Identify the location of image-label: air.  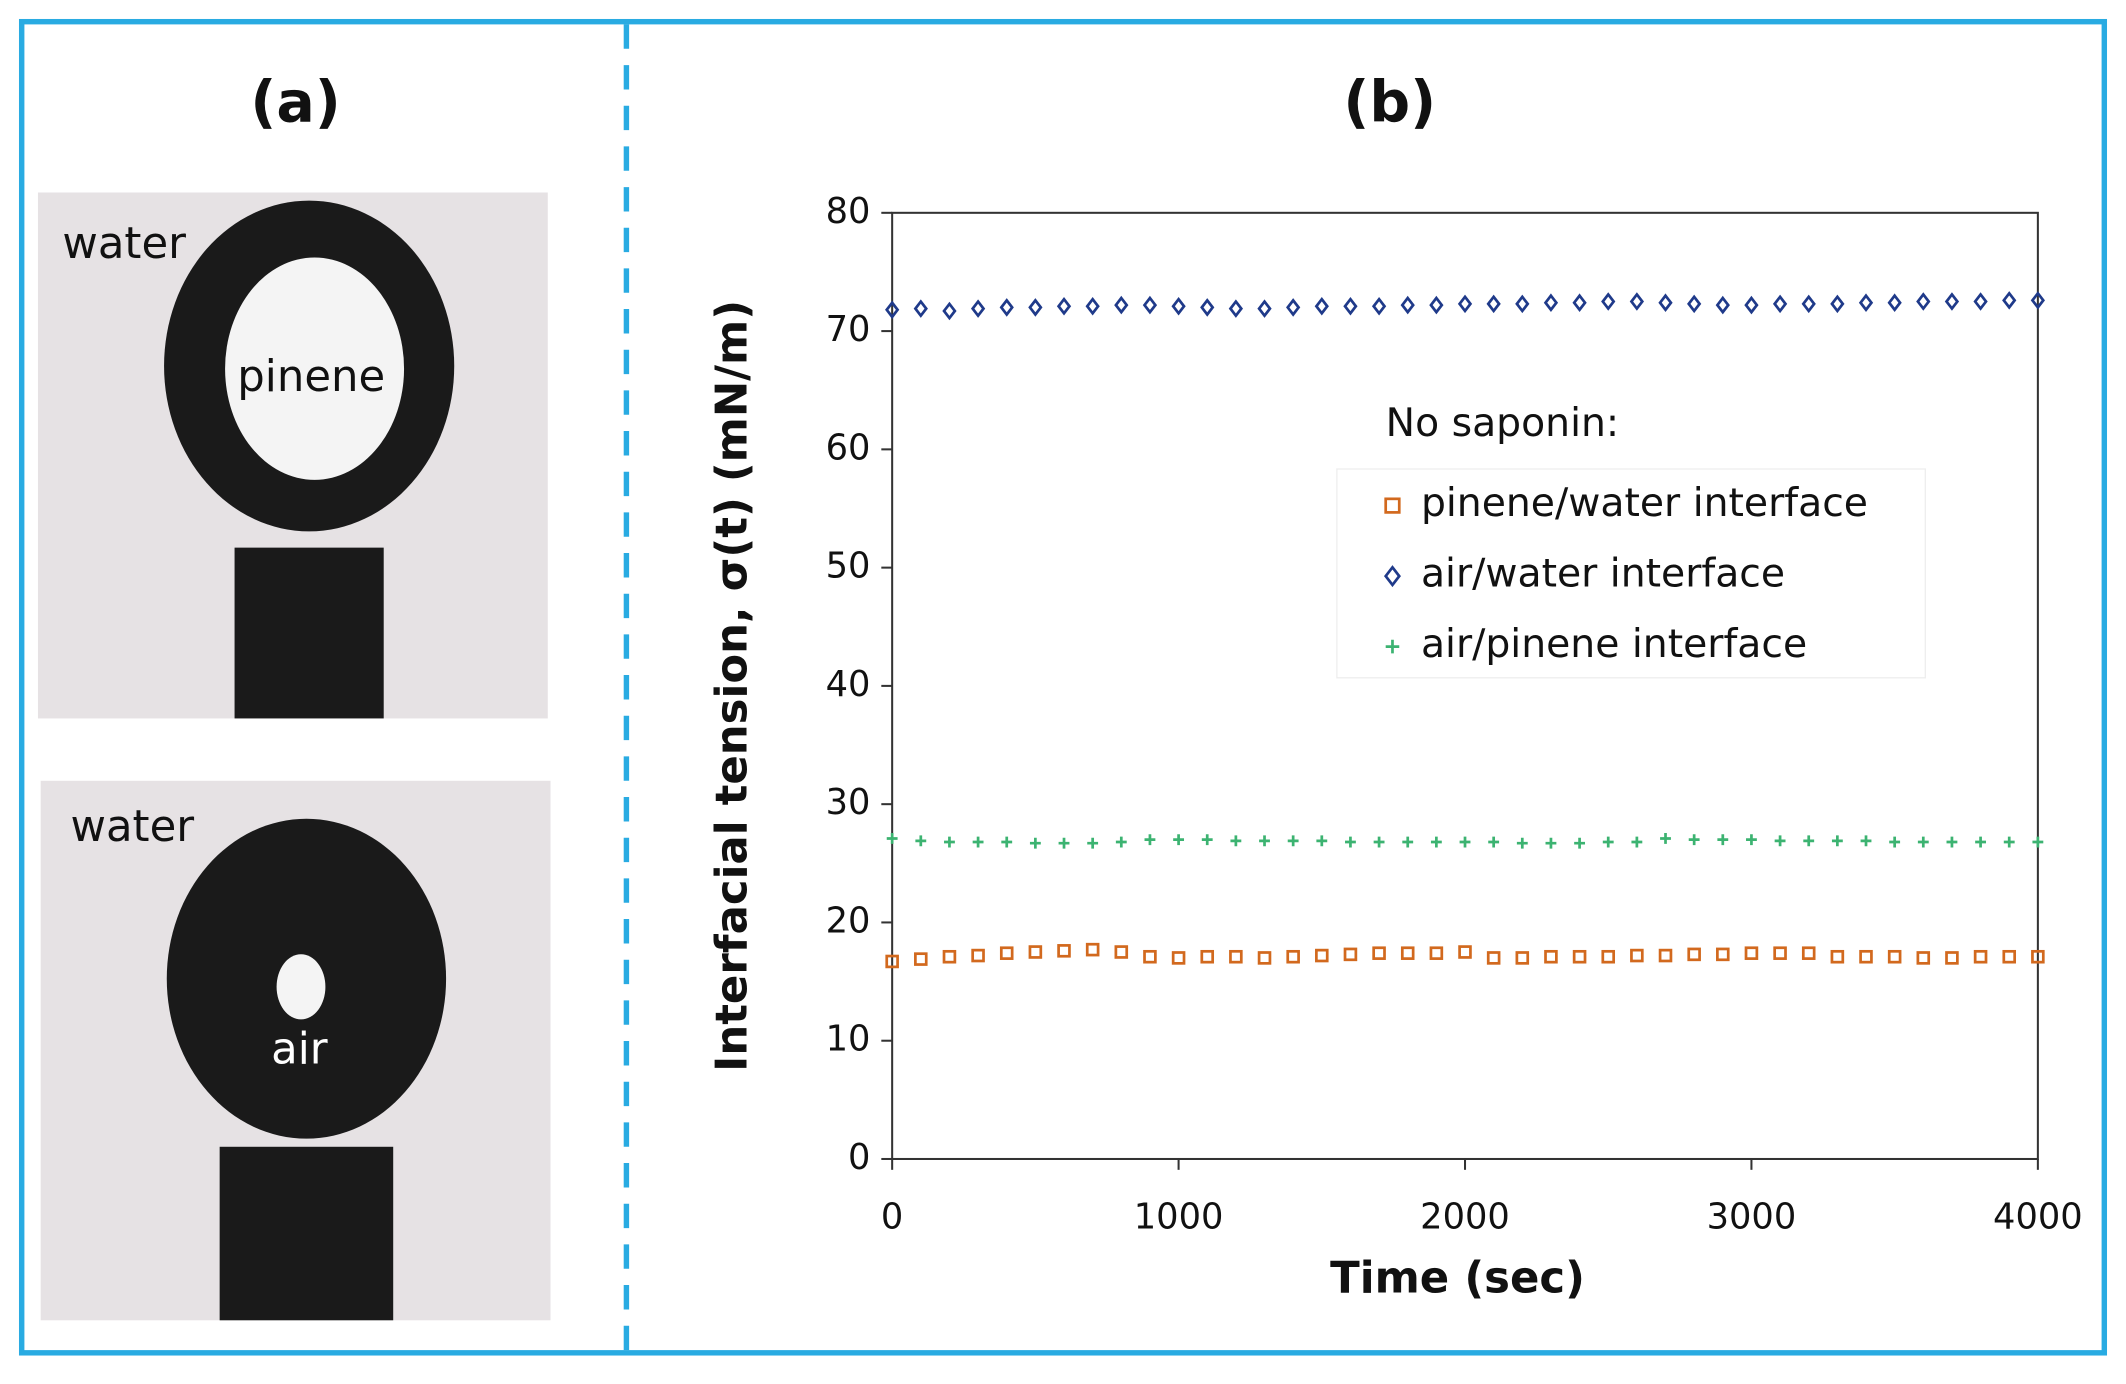
(299, 1049).